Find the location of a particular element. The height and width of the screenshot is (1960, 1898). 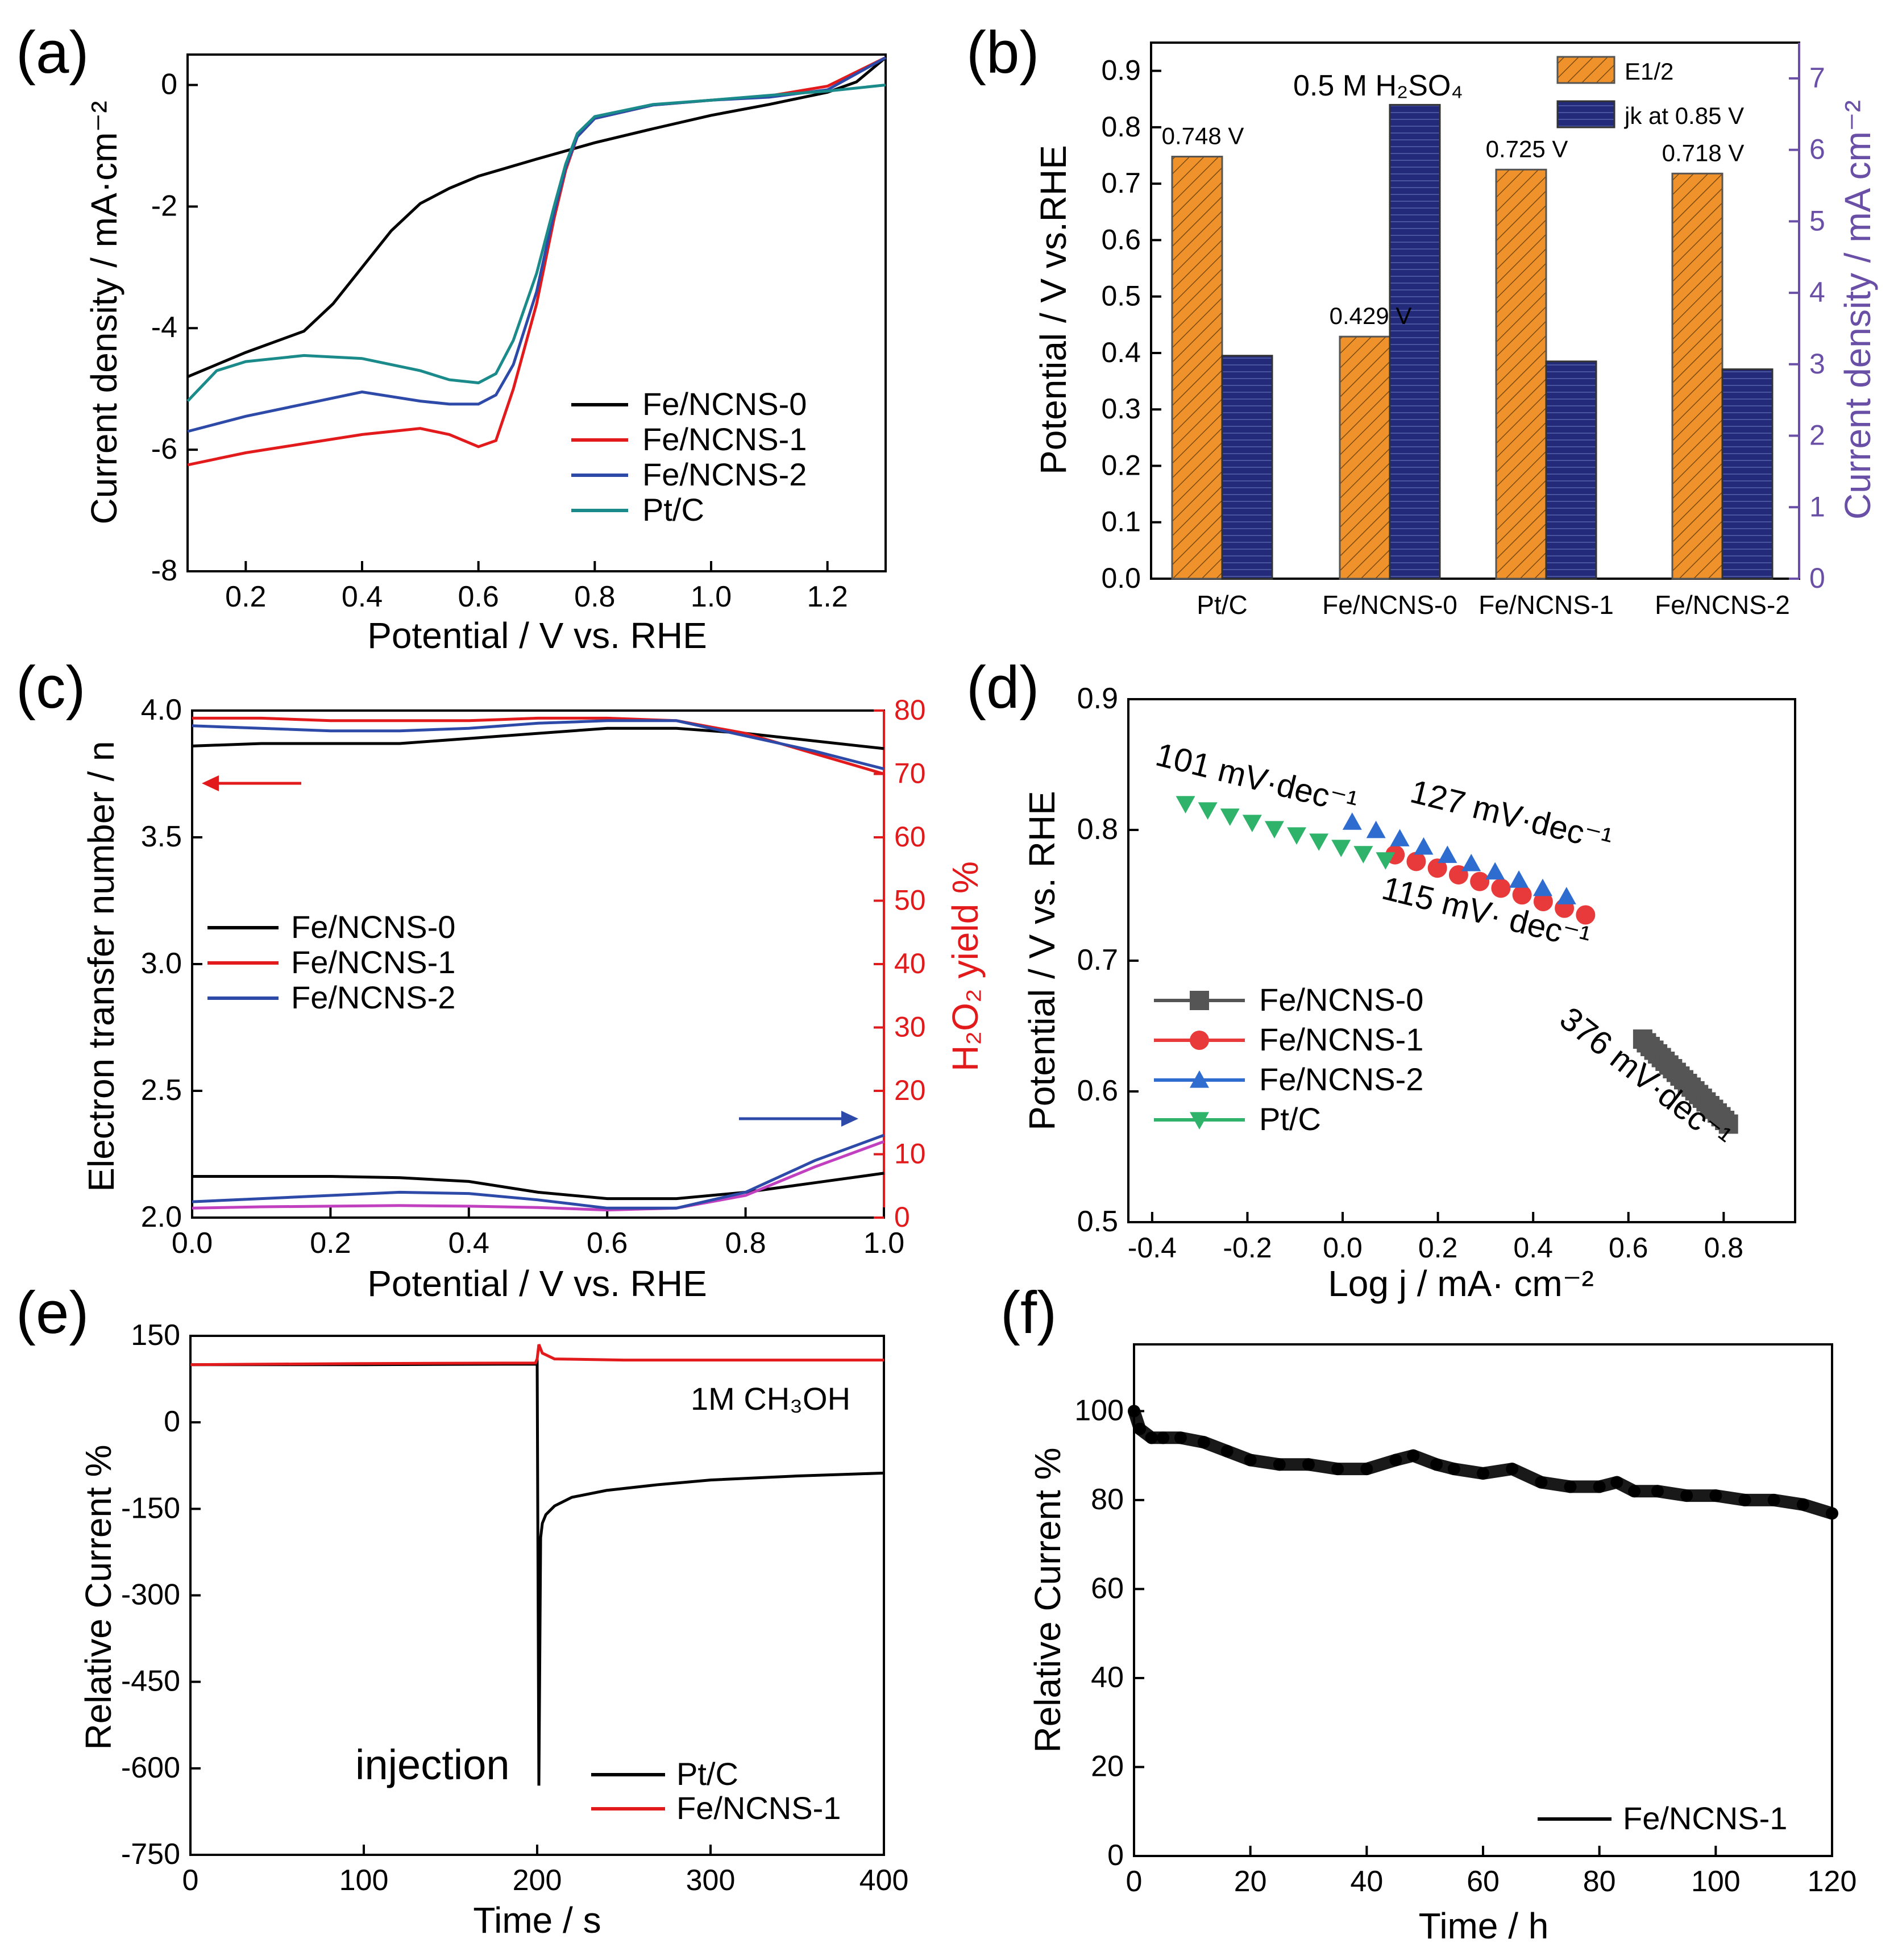

panel-d-legend-marker is located at coordinates (1199, 1079).